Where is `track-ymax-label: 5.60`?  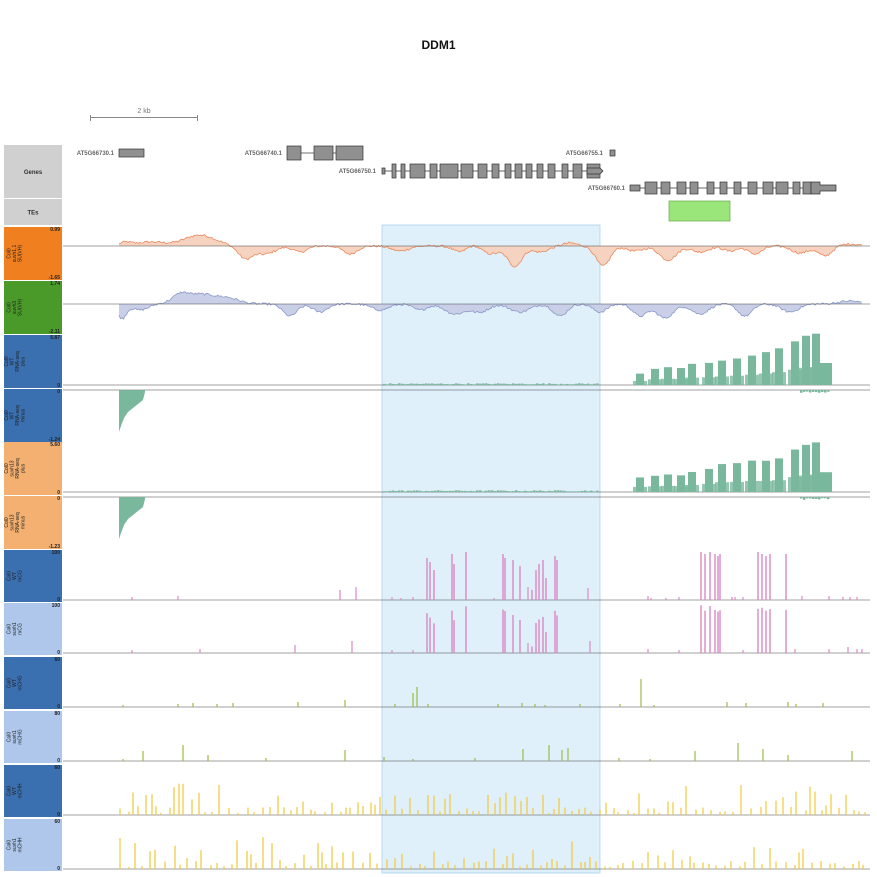
track-ymax-label: 5.60 is located at coordinates (55, 445).